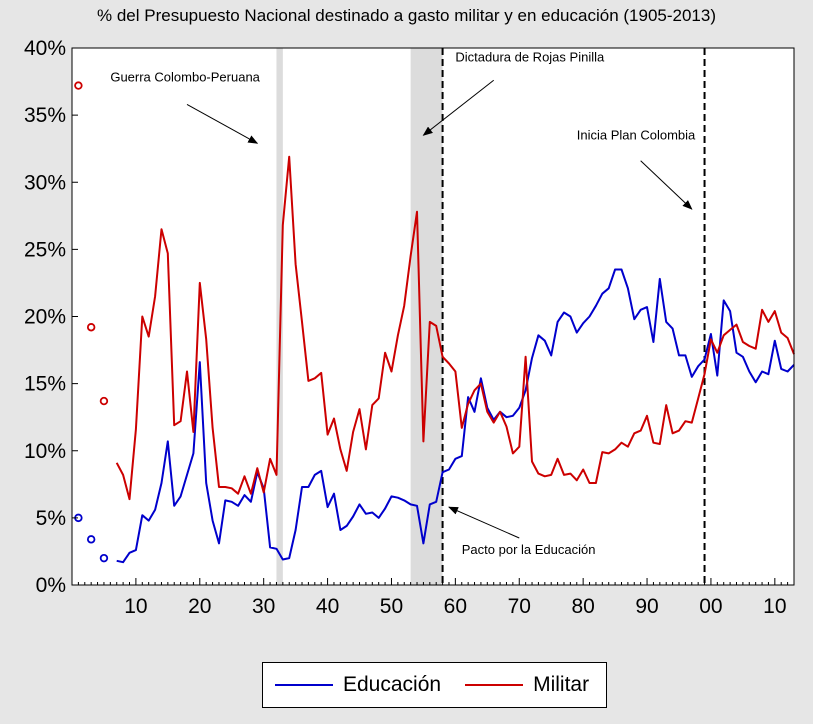 Image resolution: width=813 pixels, height=724 pixels. I want to click on x-tick-label-1: 20, so click(199, 606).